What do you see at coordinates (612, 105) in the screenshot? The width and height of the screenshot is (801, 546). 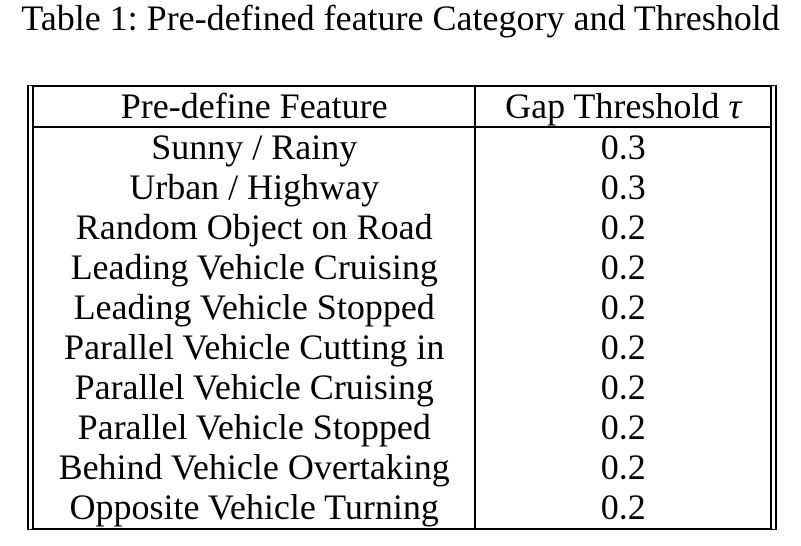 I see `header-threshold-label: Gap Threshold` at bounding box center [612, 105].